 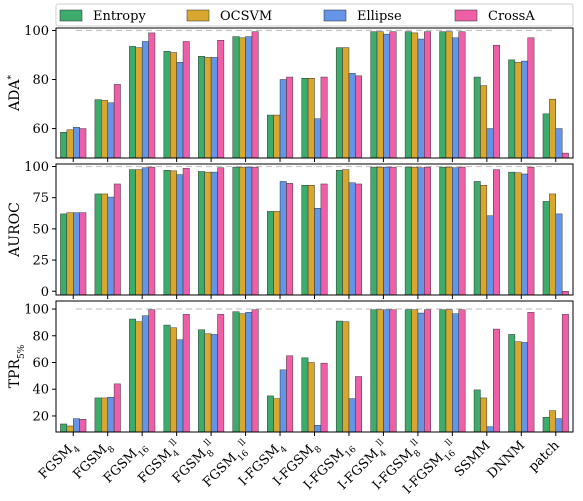 What do you see at coordinates (40, 261) in the screenshot?
I see `y-tick-label: 25` at bounding box center [40, 261].